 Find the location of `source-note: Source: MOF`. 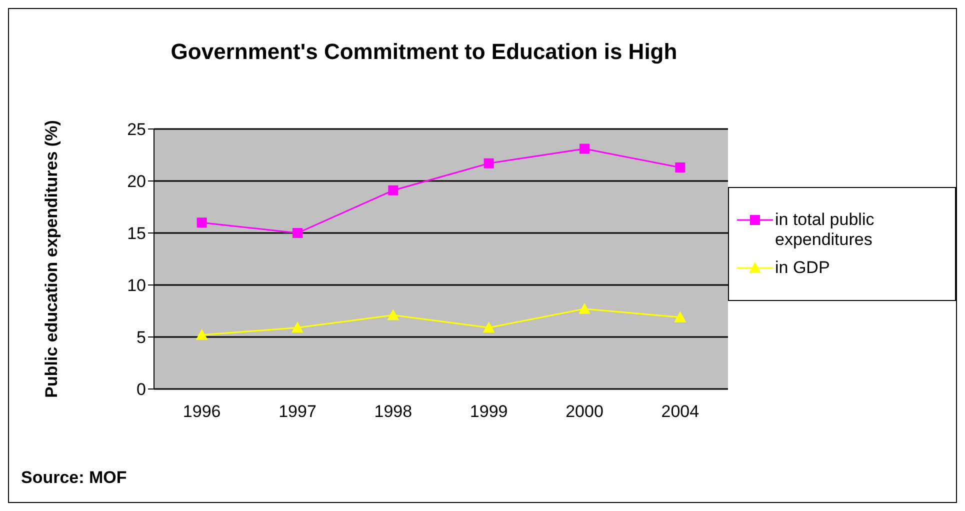

source-note: Source: MOF is located at coordinates (74, 478).